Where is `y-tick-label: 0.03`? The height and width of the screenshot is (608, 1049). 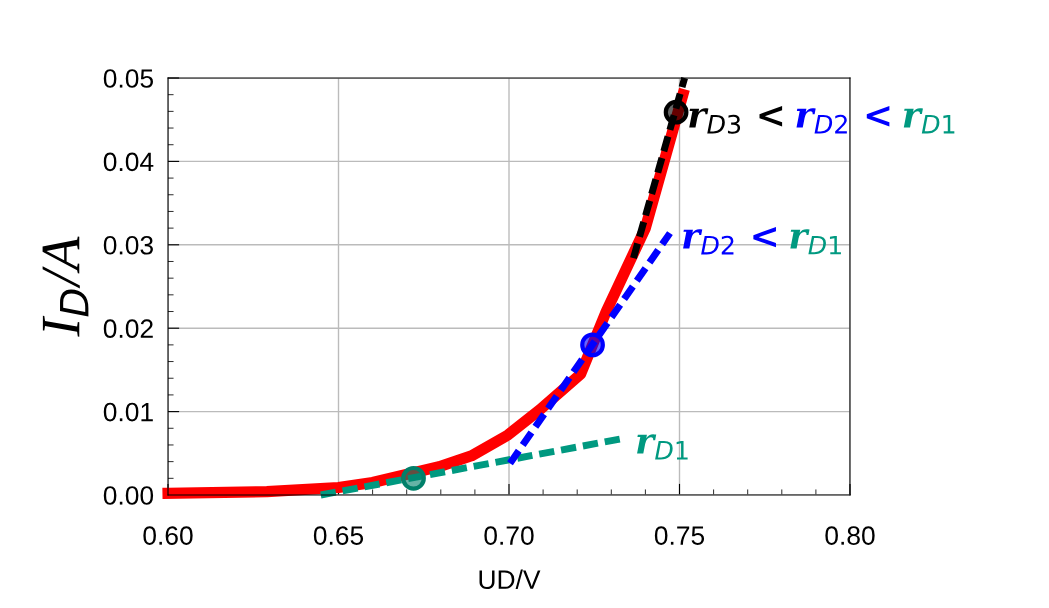
y-tick-label: 0.03 is located at coordinates (128, 245).